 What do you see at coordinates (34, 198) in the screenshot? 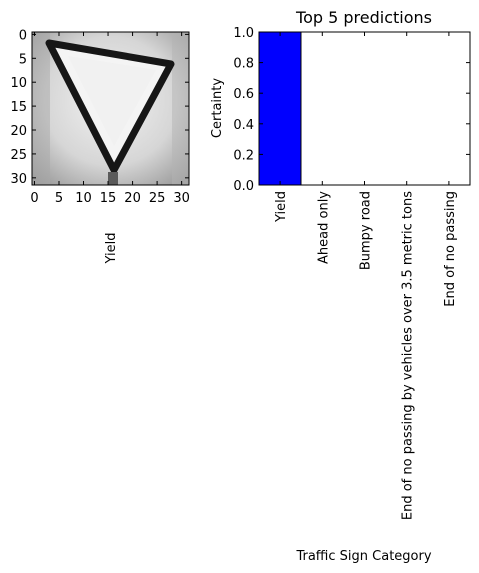
I see `image-x-tick-label: 0` at bounding box center [34, 198].